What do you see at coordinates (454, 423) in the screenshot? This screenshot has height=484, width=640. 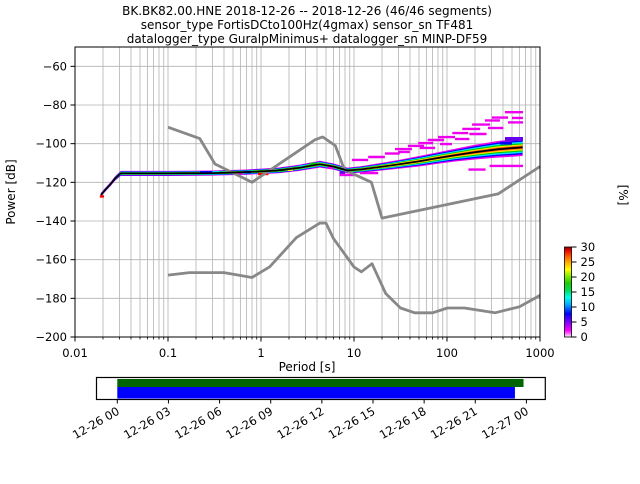 I see `timeline-tick-label: 12-26 21` at bounding box center [454, 423].